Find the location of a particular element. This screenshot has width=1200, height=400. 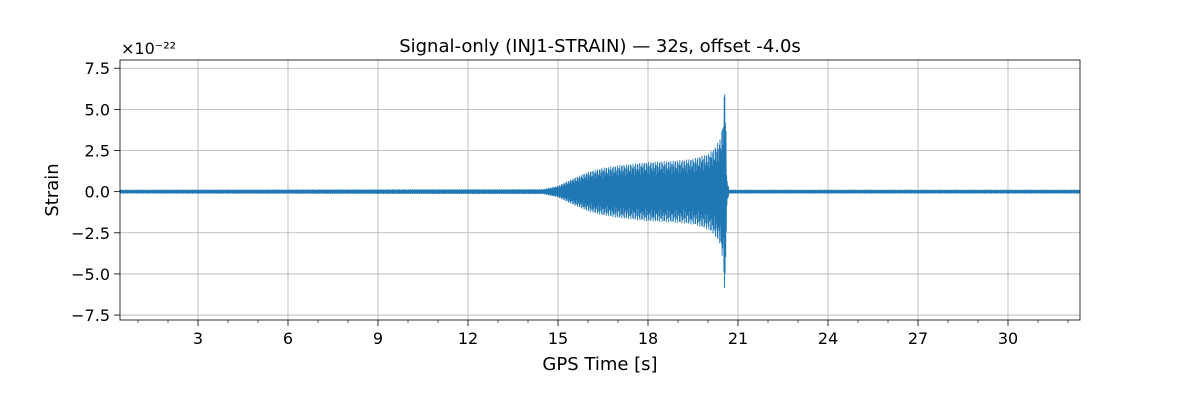

y-tick-label: 5.0 is located at coordinates (97, 109).